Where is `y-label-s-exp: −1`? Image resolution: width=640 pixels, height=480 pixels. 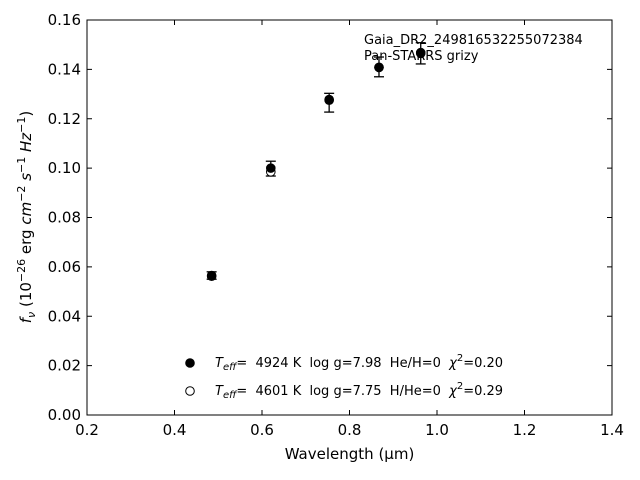 y-label-s-exp: −1 is located at coordinates (21, 165).